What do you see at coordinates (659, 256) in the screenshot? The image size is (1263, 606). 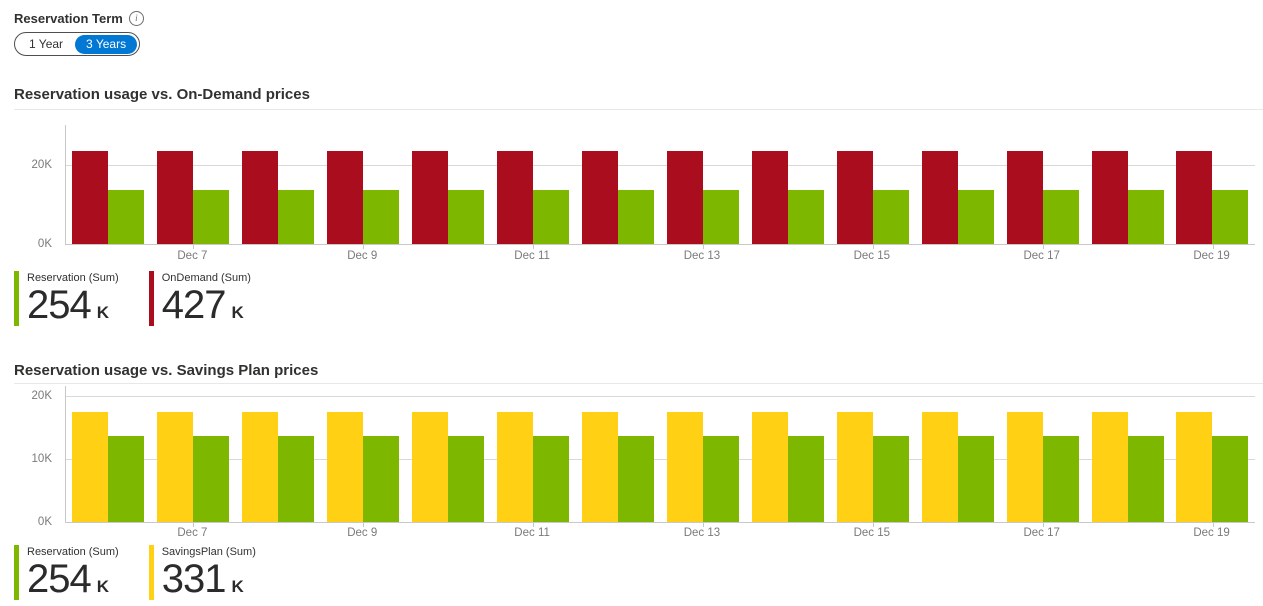 I see `ondemand-chart-x-axis: Dec 7 Dec 9 Dec 11 Dec 13 Dec 15 Dec 17 Dec 19` at bounding box center [659, 256].